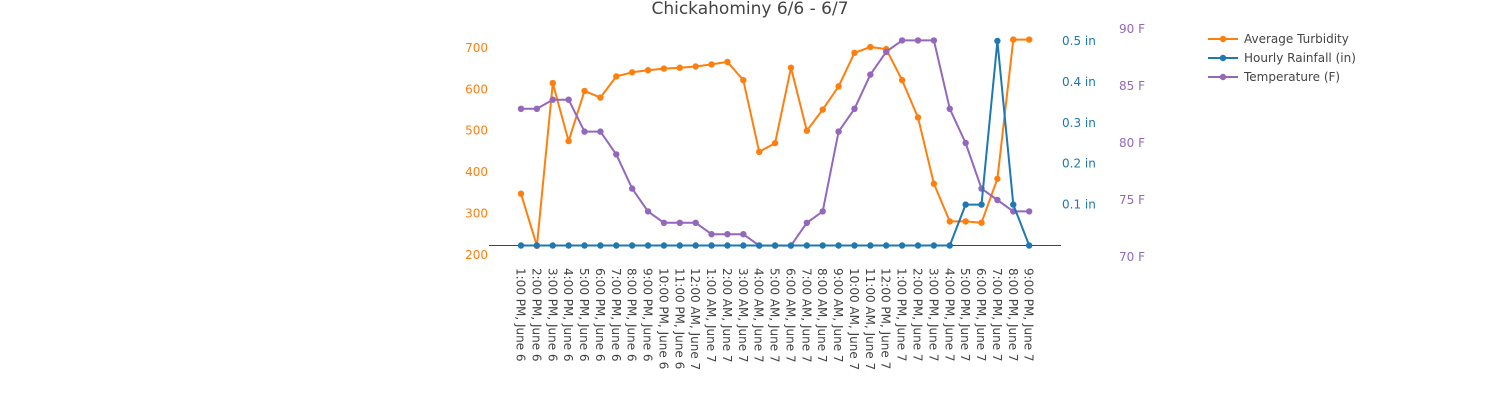 The height and width of the screenshot is (404, 1500). What do you see at coordinates (1274, 77) in the screenshot?
I see `legend-item-temperature: Temperature (F)` at bounding box center [1274, 77].